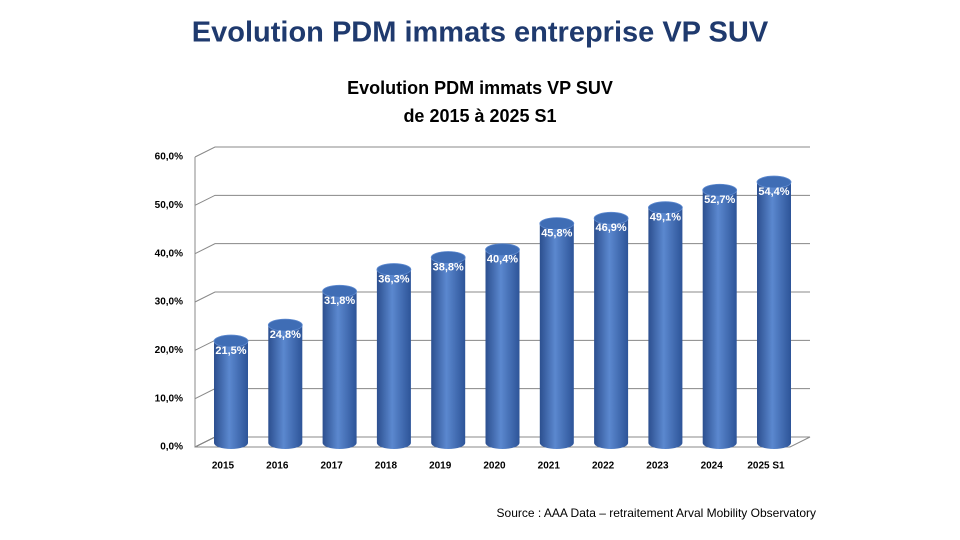  Describe the element at coordinates (169, 253) in the screenshot. I see `y-tick-label: 40,0%` at that location.